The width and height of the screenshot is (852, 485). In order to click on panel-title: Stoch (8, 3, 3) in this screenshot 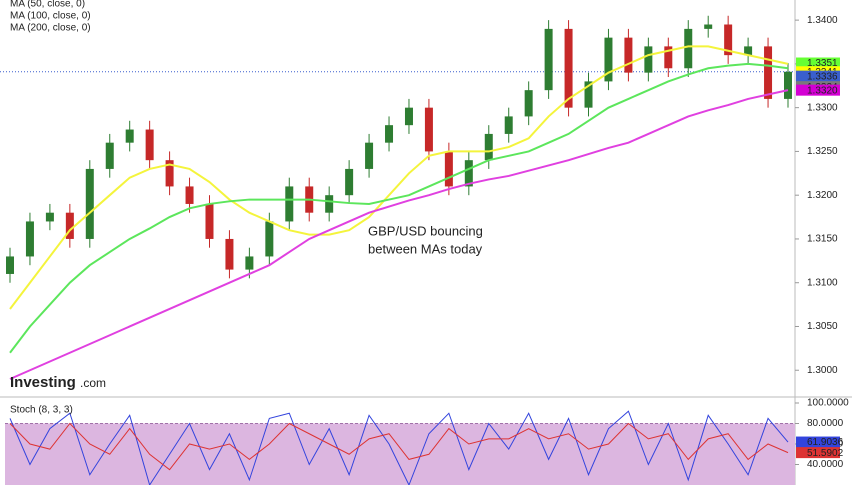, I will do `click(41, 410)`.